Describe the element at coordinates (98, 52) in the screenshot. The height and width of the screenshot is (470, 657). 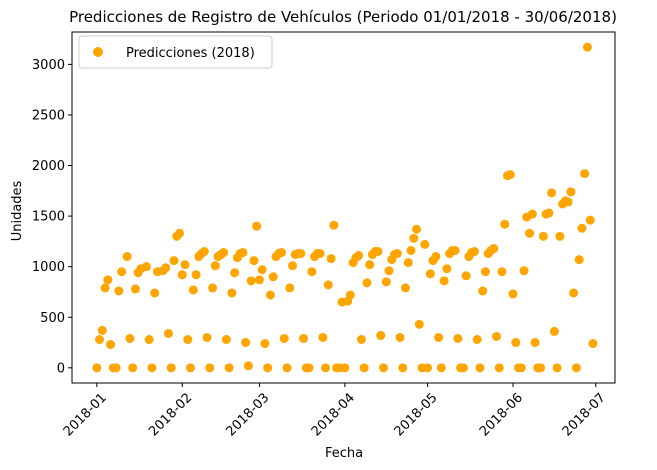
I see `legend-marker` at that location.